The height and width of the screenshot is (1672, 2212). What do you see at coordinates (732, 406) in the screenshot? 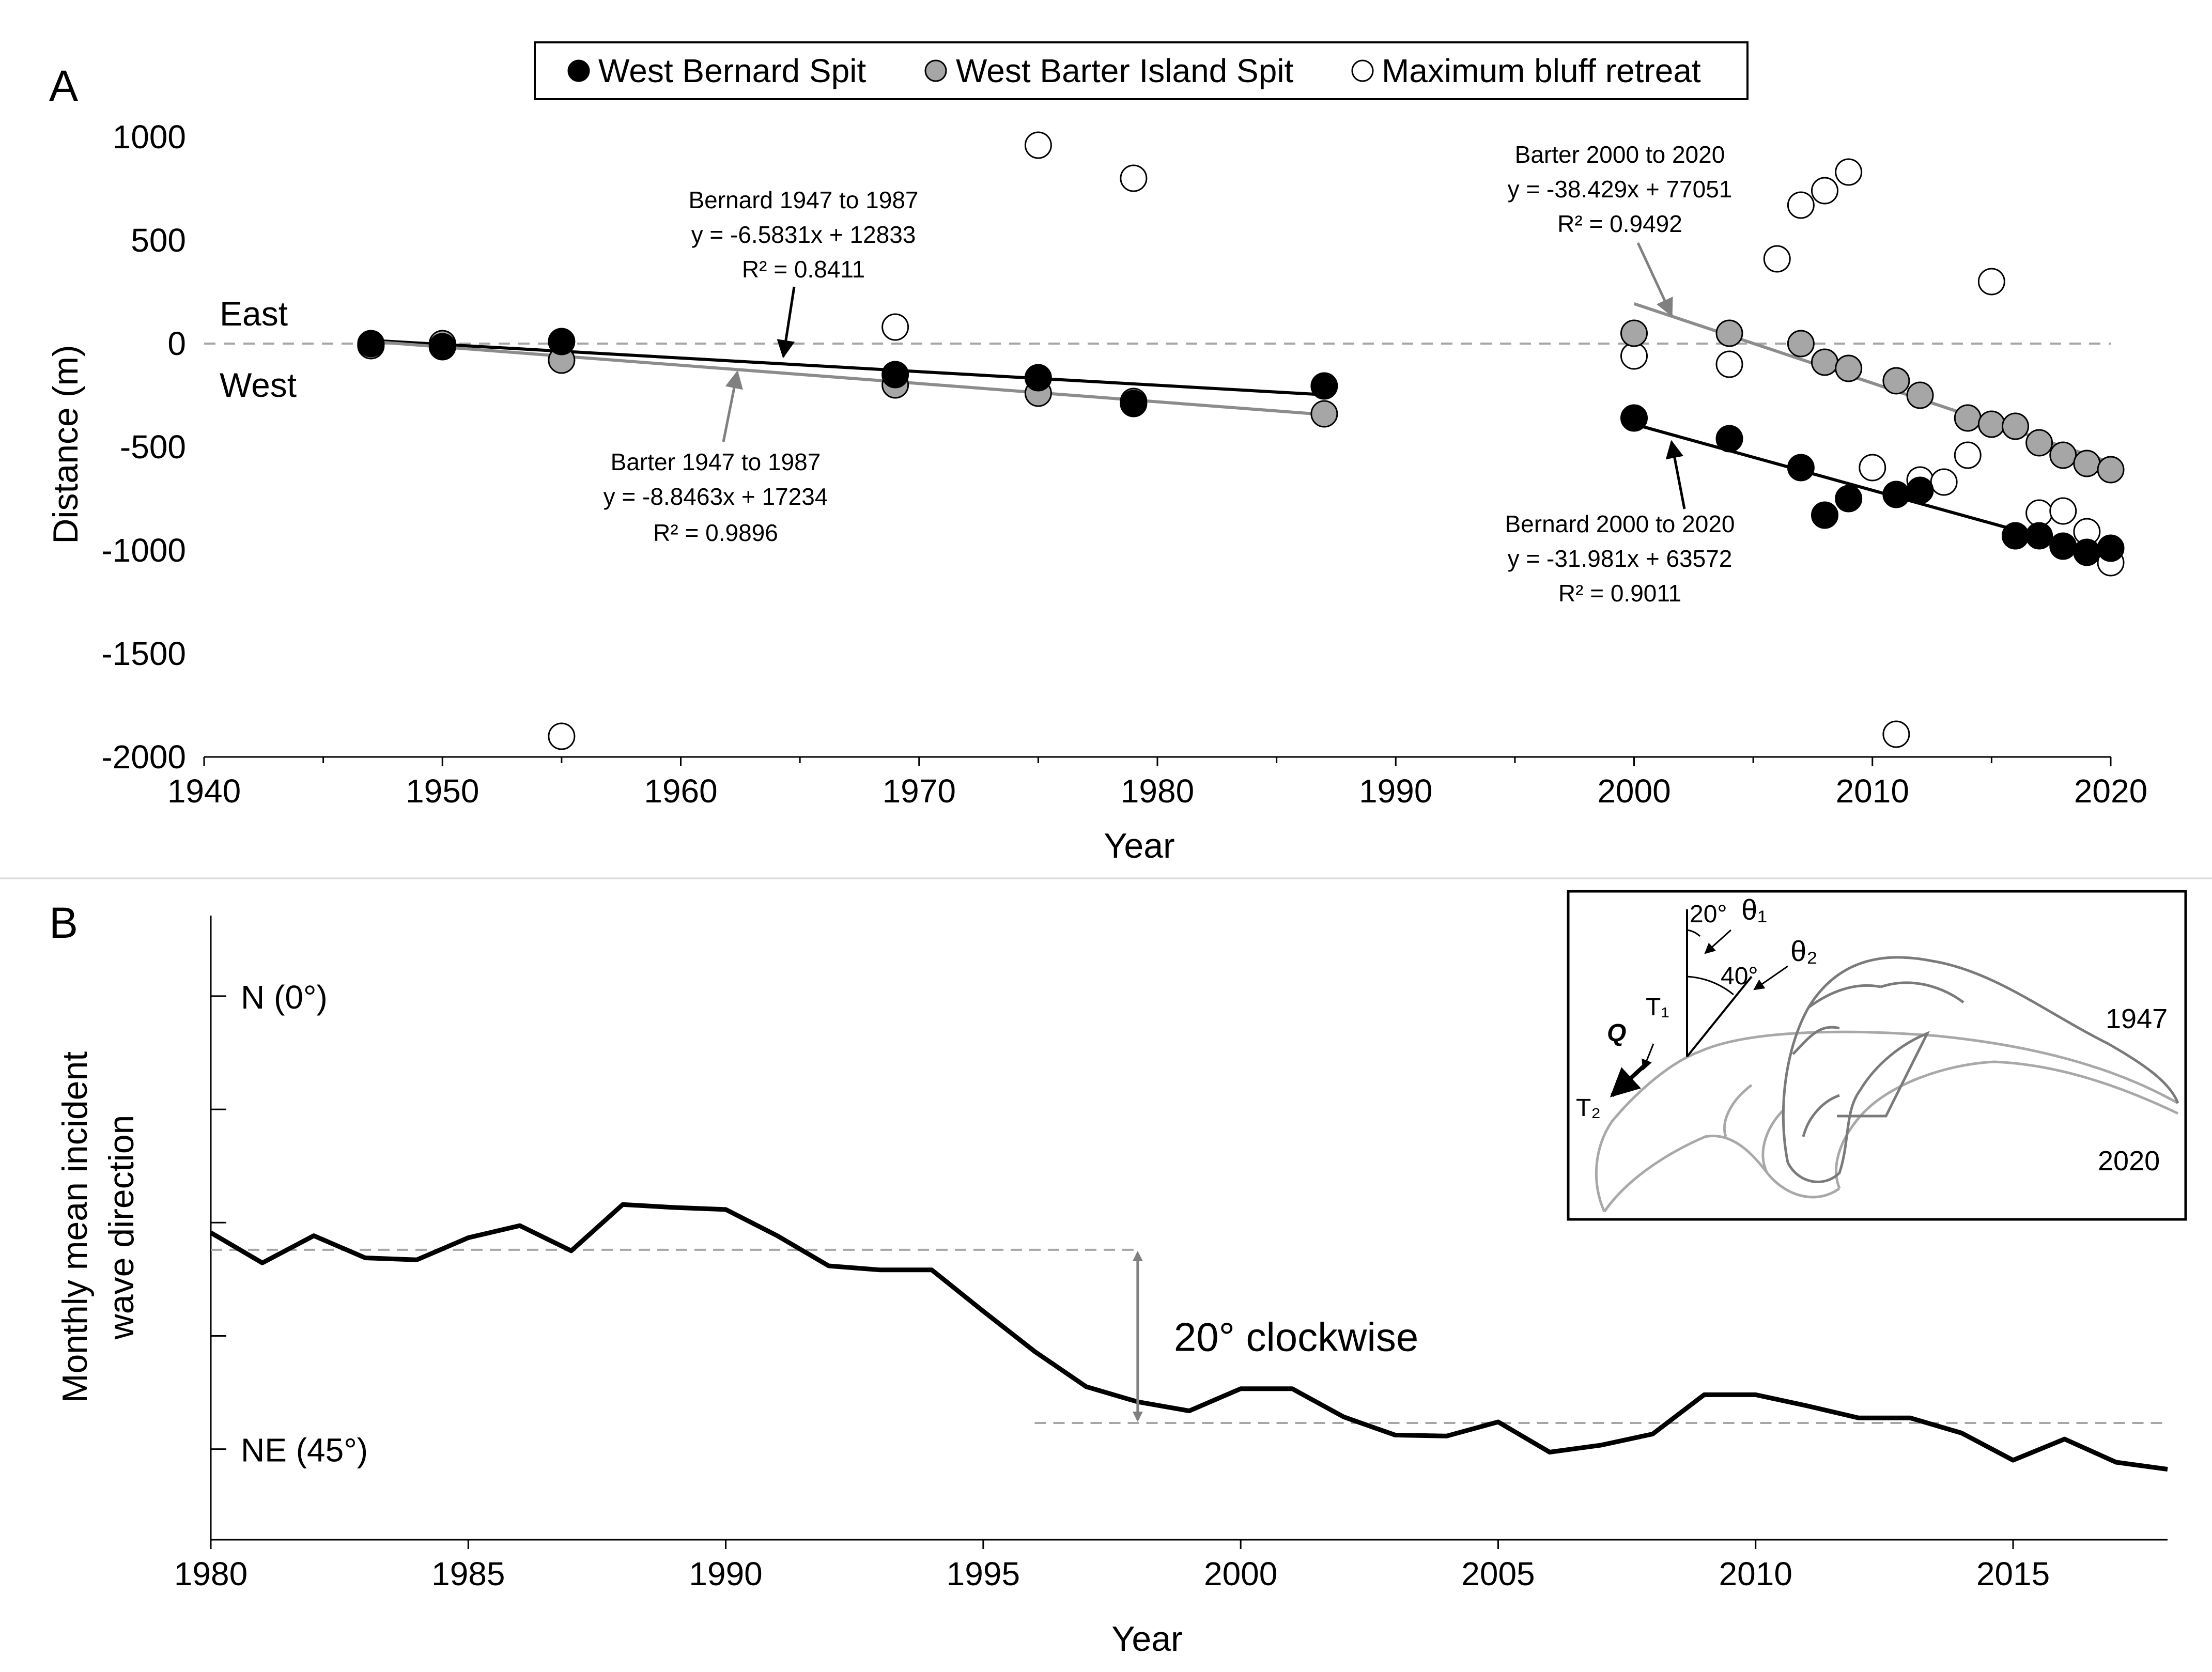
I see `annotation-barter-1947-arrow` at bounding box center [732, 406].